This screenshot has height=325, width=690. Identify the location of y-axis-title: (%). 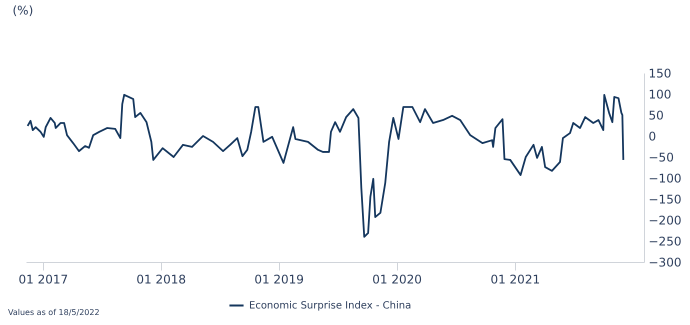
(23, 11).